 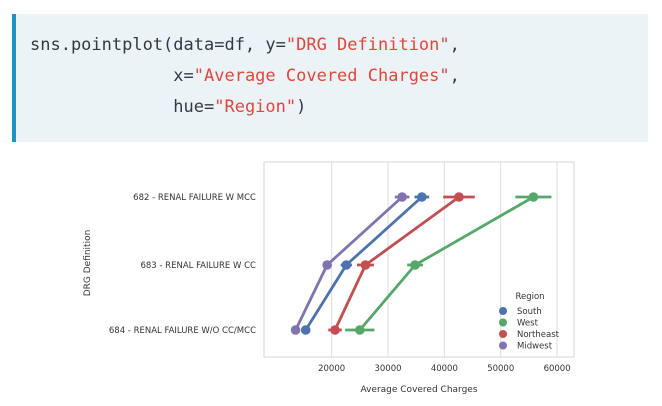 I want to click on legend-label: Midwest, so click(x=535, y=347).